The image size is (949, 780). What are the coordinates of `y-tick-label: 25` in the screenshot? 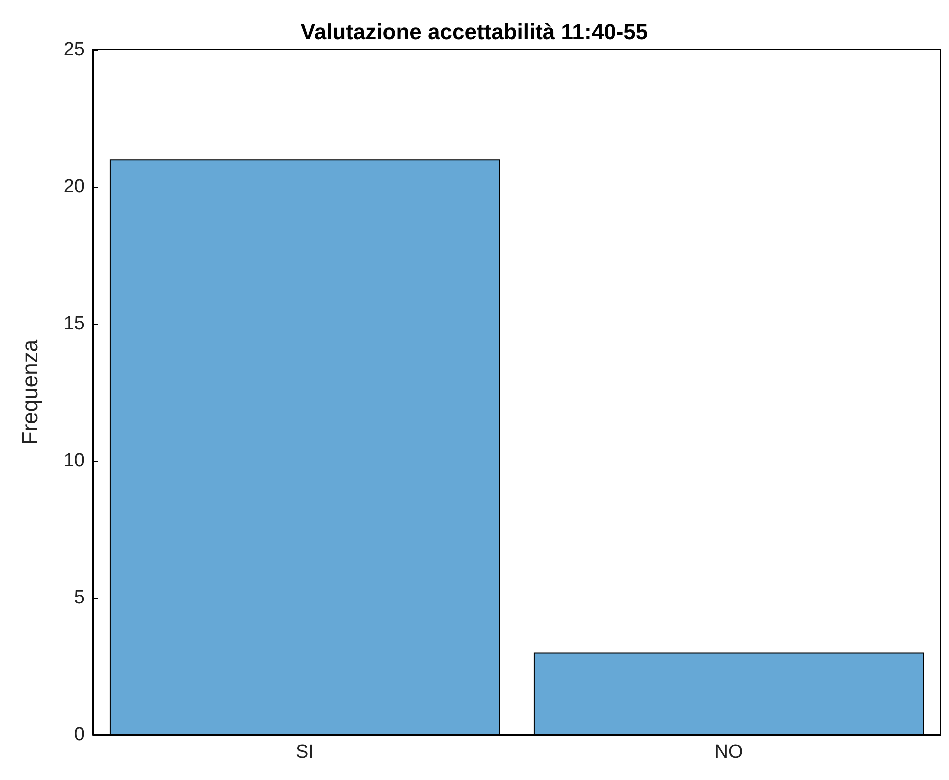 It's located at (74, 50).